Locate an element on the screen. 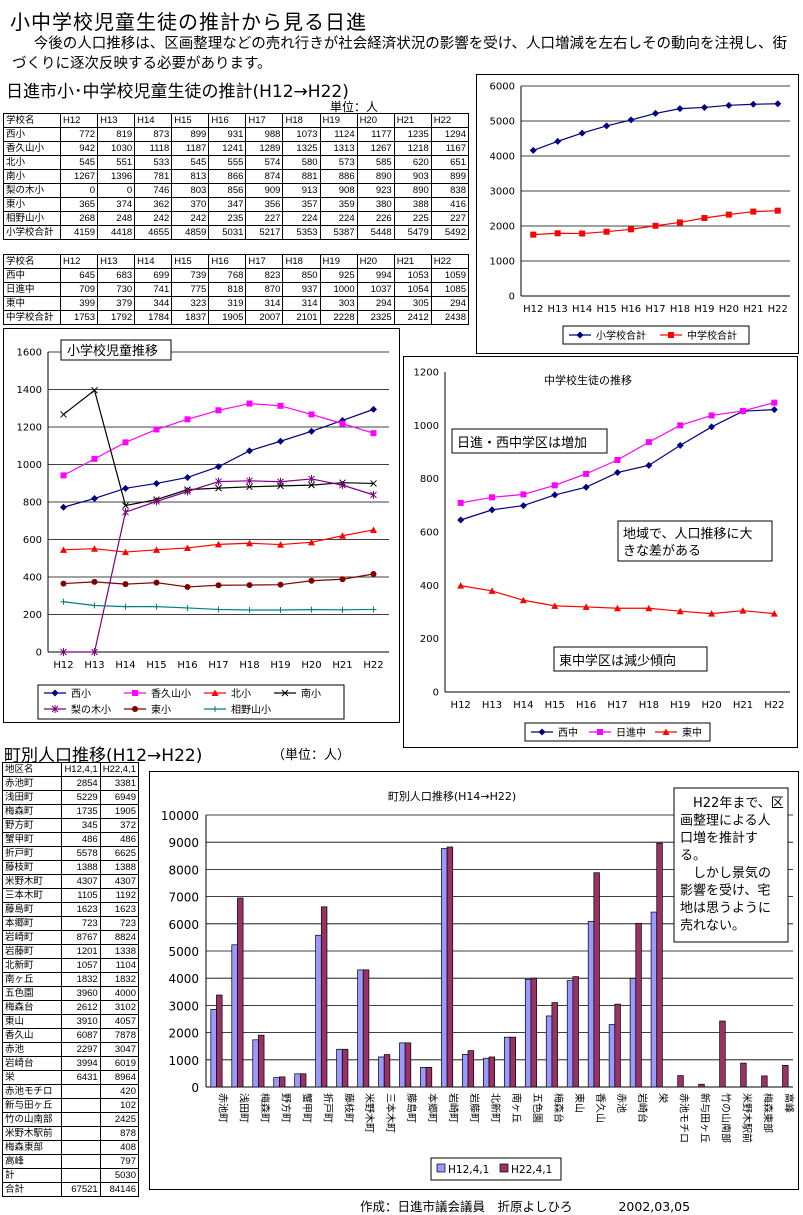  table-row: 栄 6431 8964 is located at coordinates (70, 1077).